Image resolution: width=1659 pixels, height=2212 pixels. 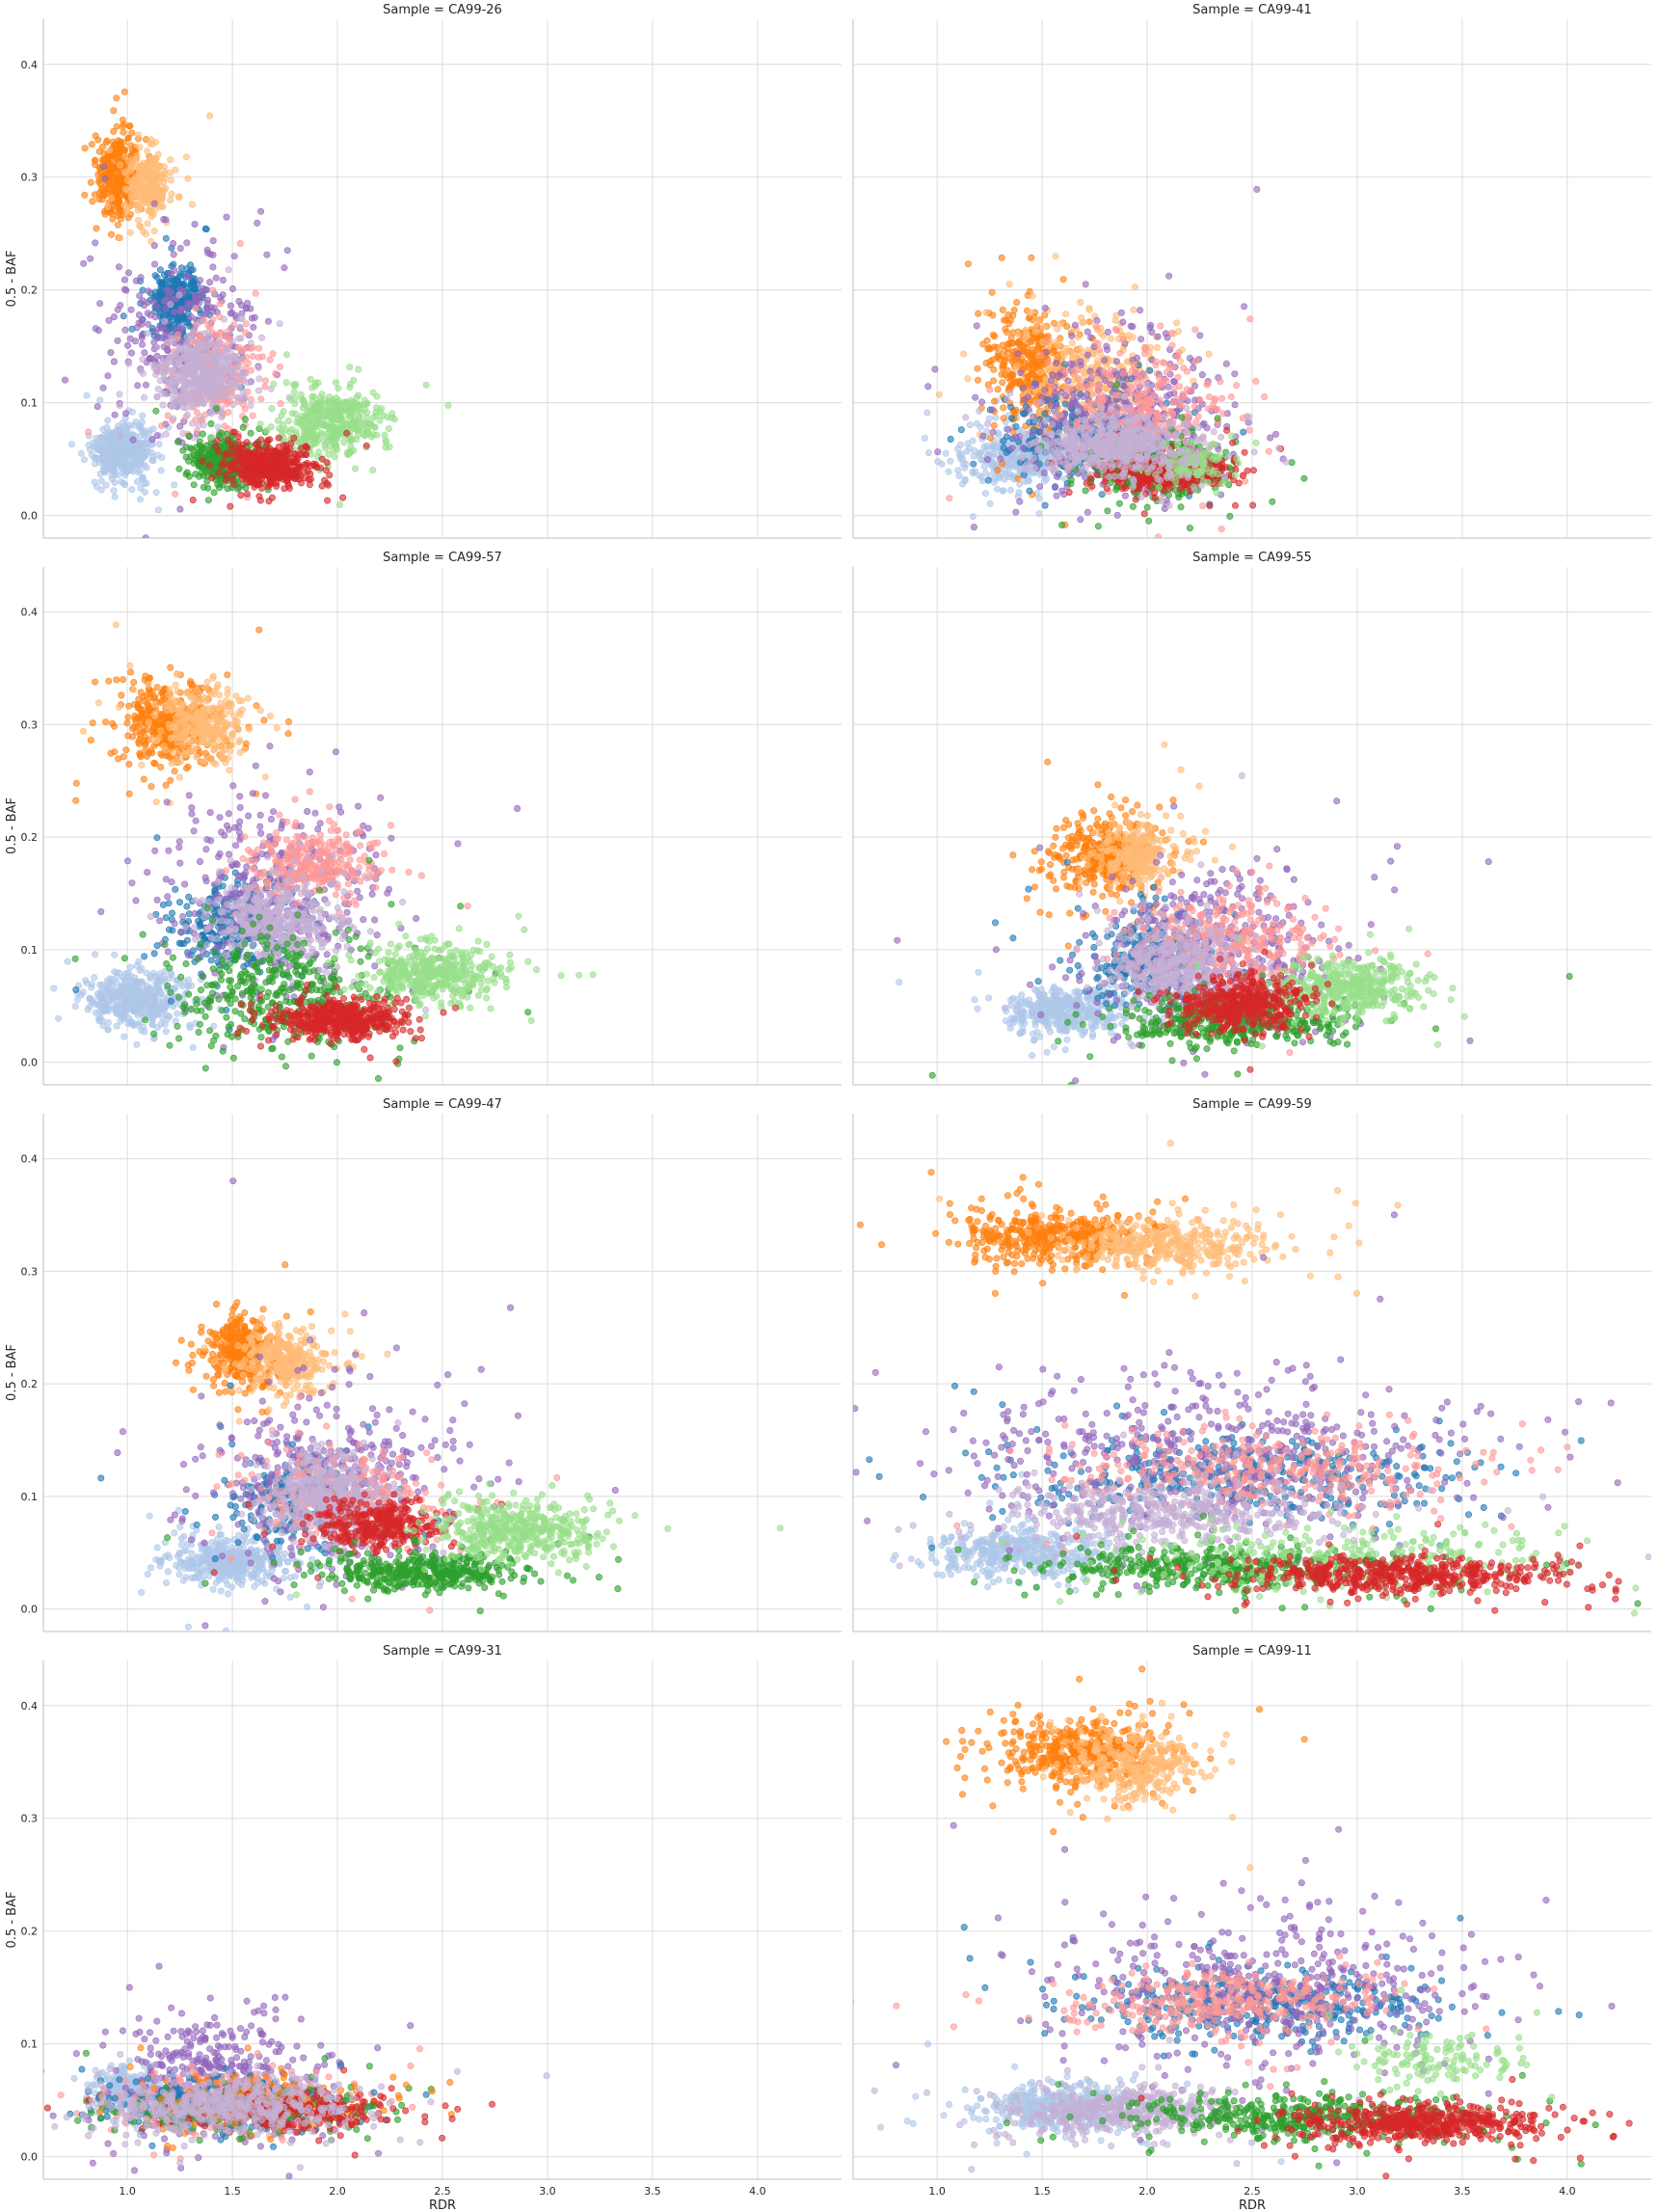 What do you see at coordinates (30, 65) in the screenshot?
I see `y-tick-label: 0.4` at bounding box center [30, 65].